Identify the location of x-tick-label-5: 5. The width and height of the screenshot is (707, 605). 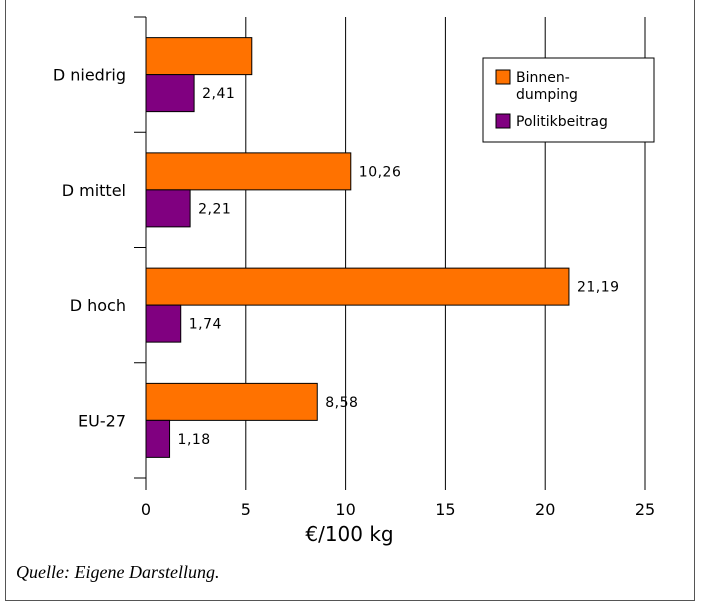
(246, 509).